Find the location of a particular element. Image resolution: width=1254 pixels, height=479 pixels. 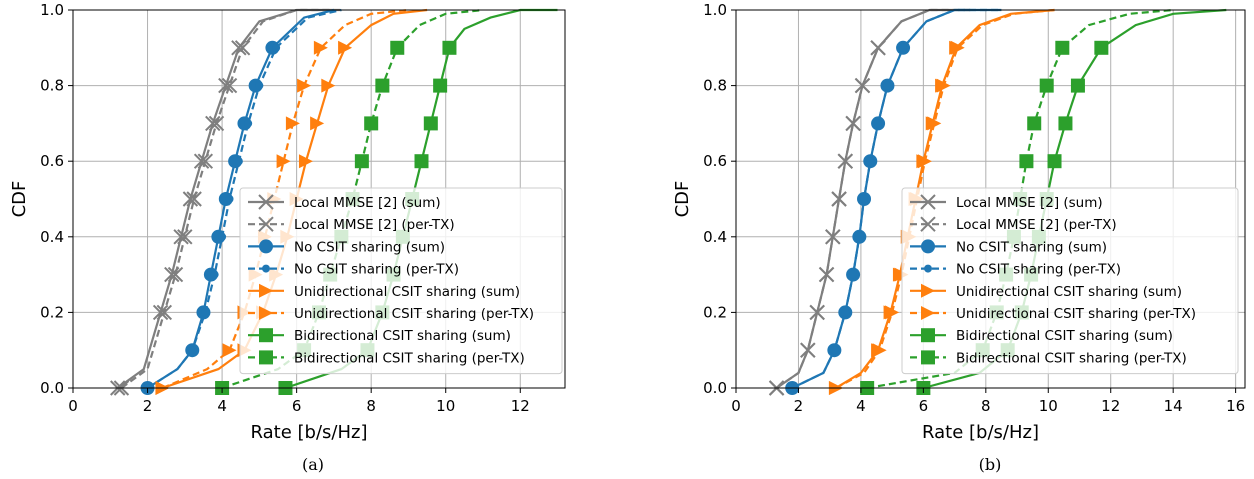

legend-entry: No CSIT sharing (sum) is located at coordinates (1008, 247).